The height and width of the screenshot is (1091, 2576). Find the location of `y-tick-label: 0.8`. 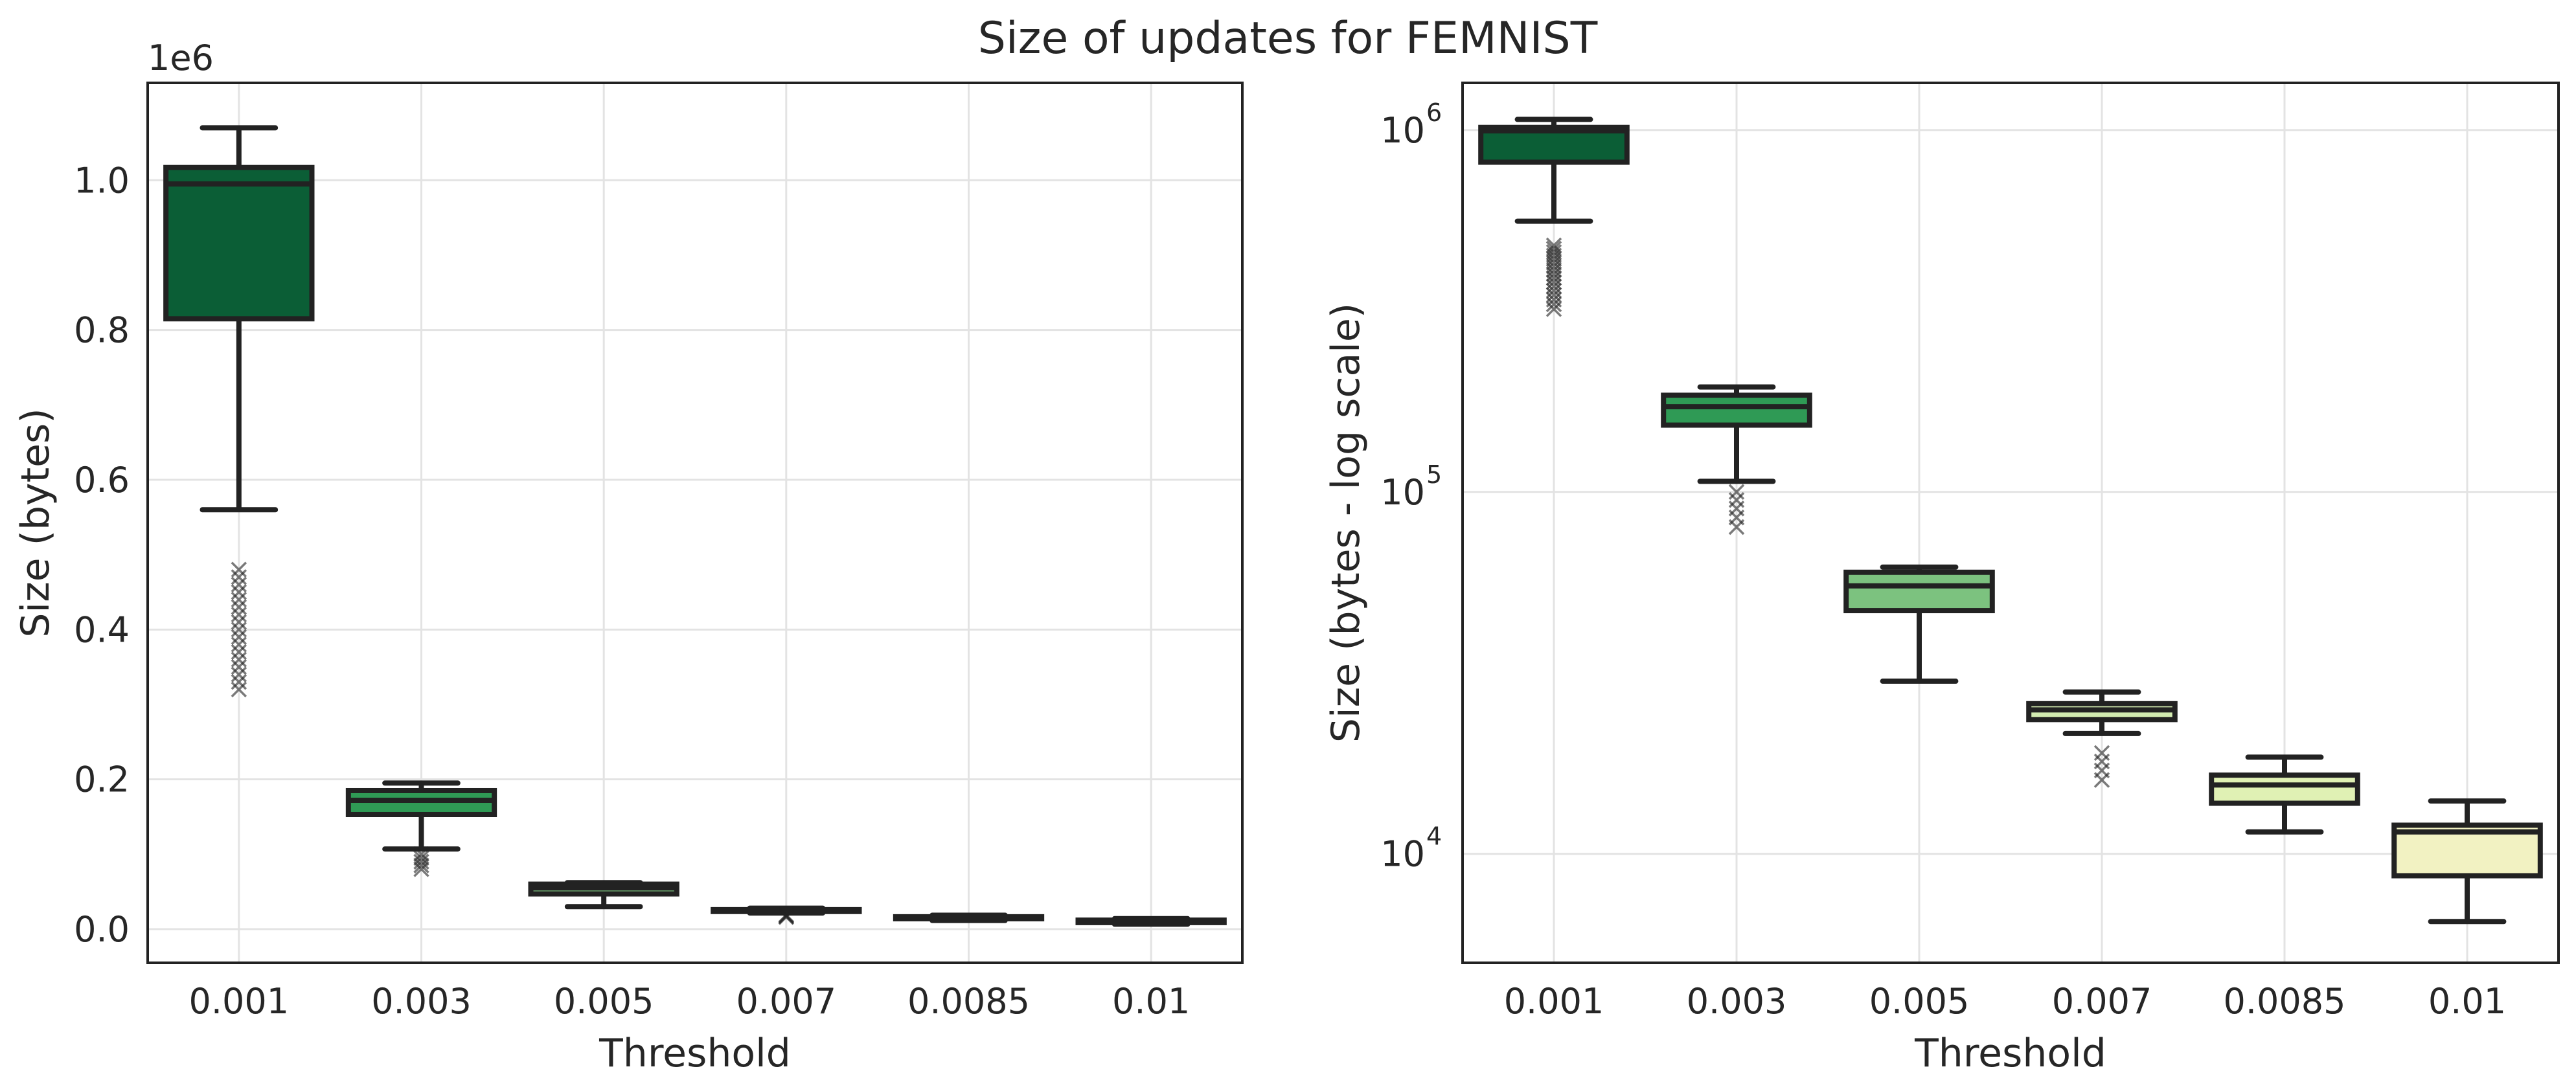

y-tick-label: 0.8 is located at coordinates (102, 330).